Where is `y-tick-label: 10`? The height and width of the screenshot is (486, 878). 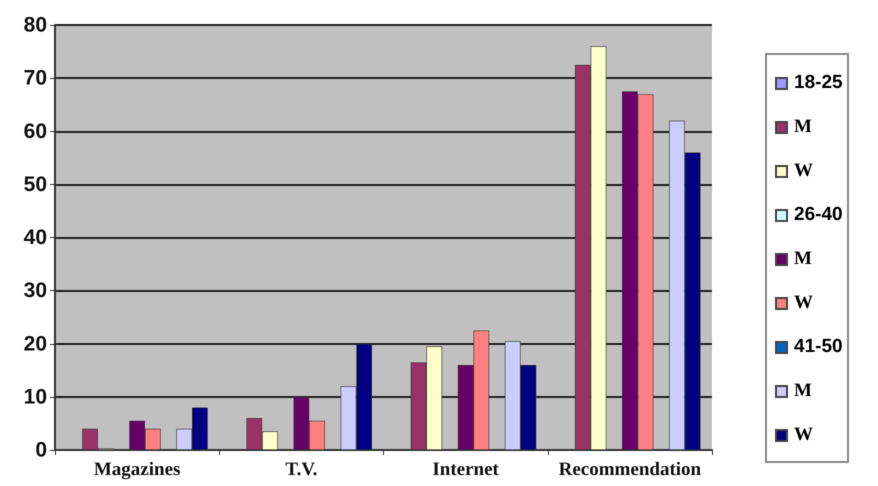 y-tick-label: 10 is located at coordinates (35, 396).